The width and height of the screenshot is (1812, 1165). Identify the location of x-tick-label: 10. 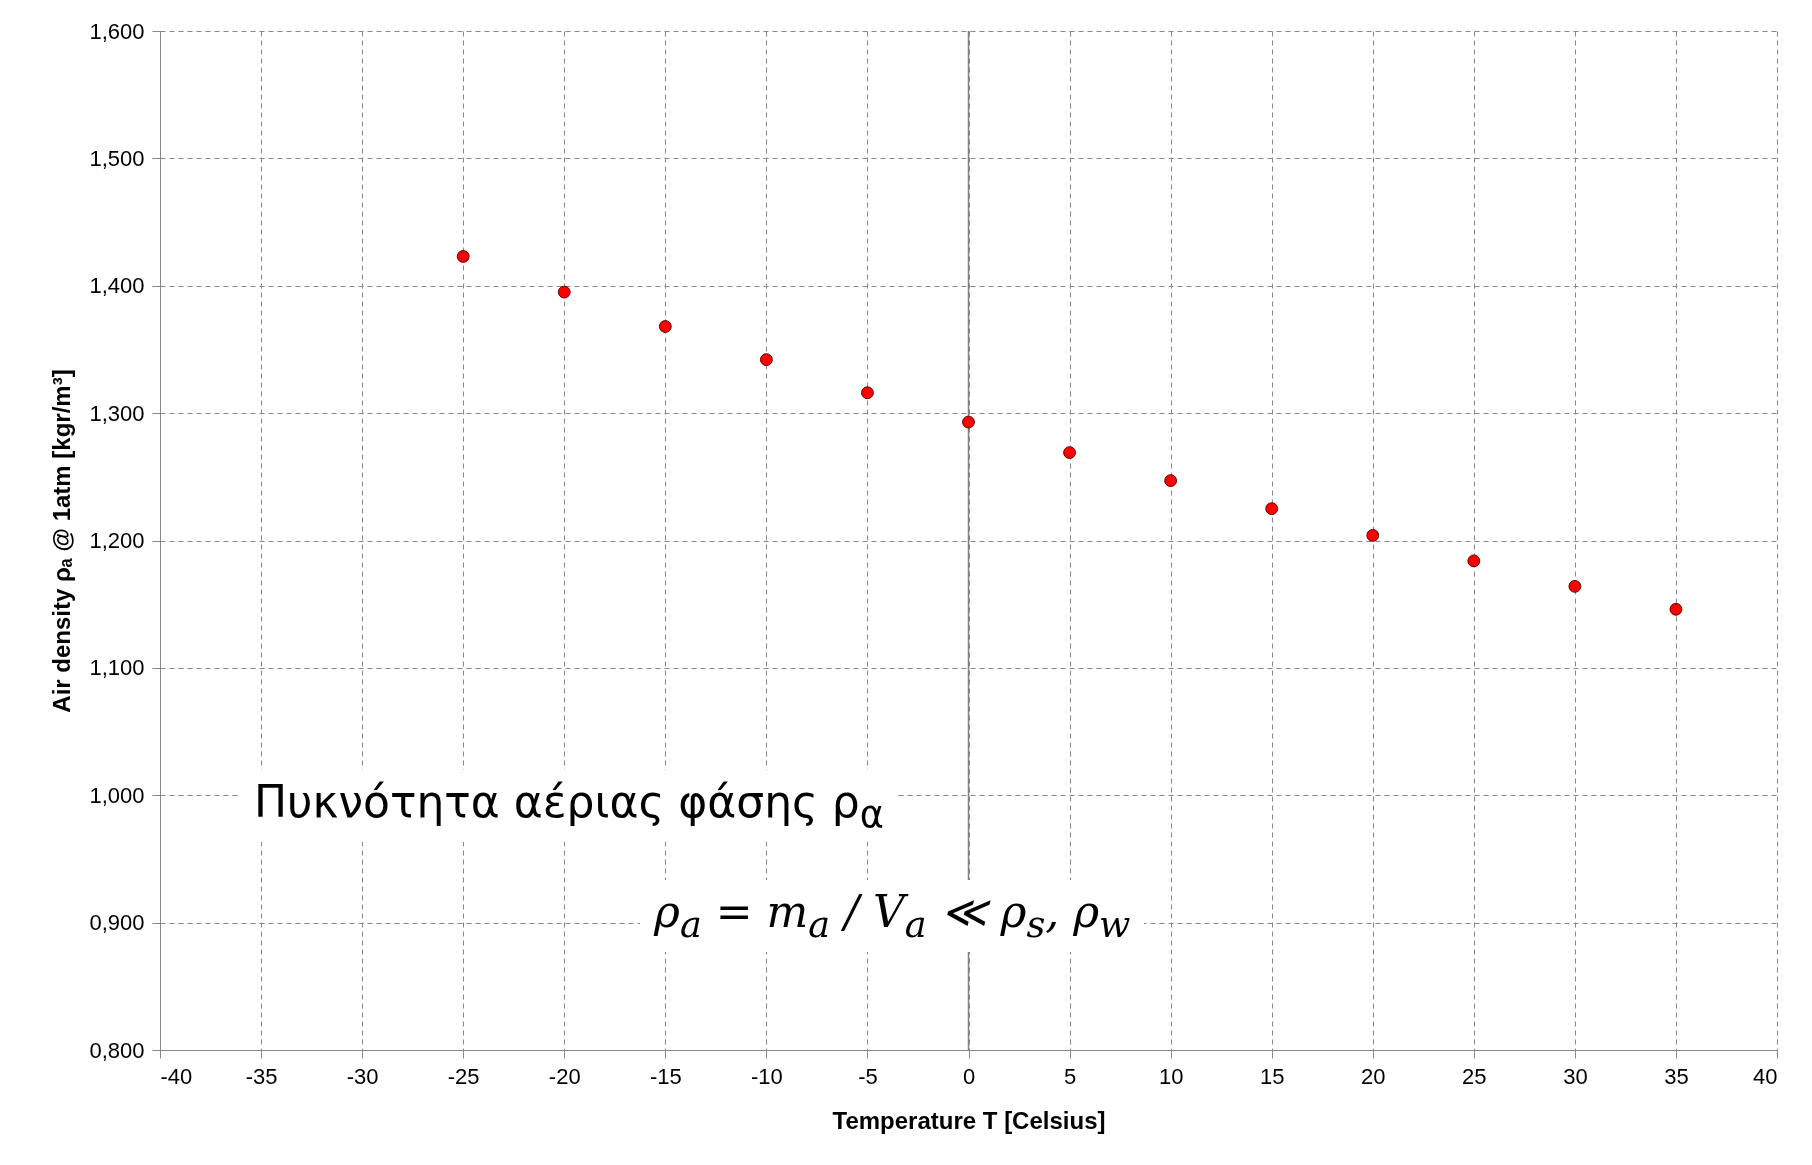
(1171, 1076).